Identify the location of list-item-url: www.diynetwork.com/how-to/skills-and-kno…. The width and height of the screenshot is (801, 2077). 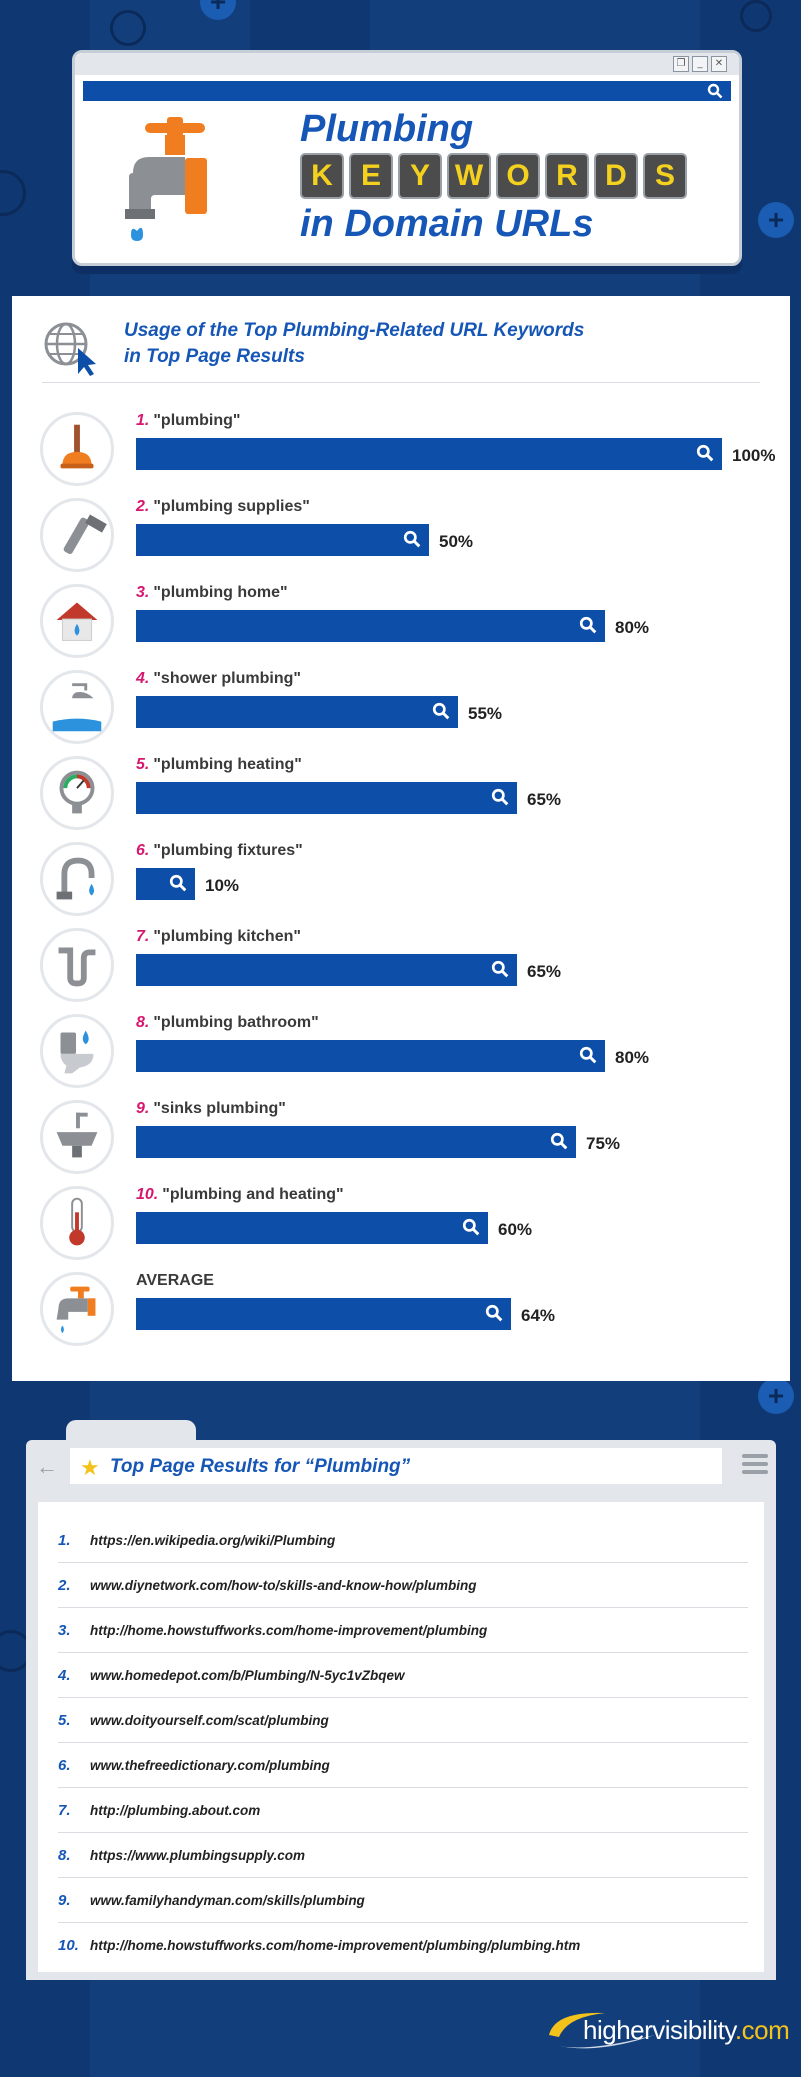
(283, 1585).